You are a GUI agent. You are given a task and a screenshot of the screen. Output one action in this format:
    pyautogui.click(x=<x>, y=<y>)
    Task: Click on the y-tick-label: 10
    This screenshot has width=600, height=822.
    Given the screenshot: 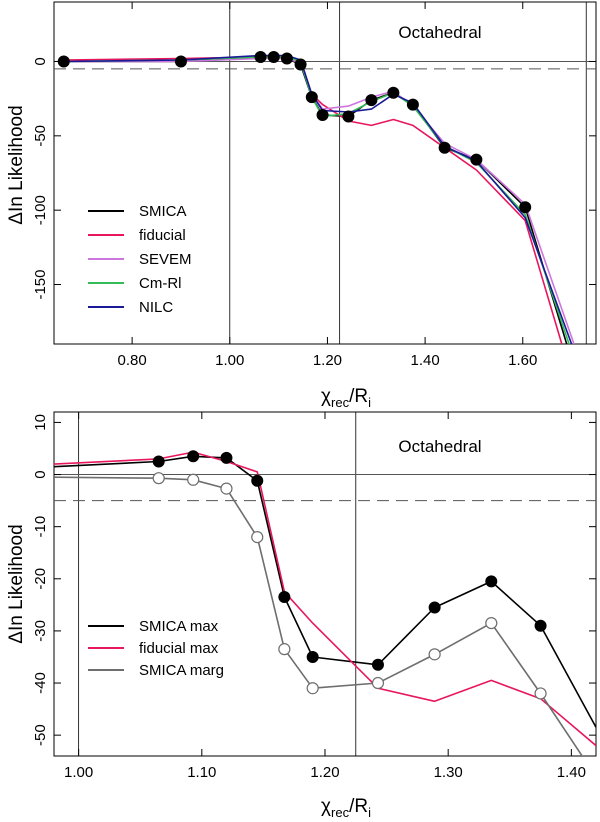 What is the action you would take?
    pyautogui.click(x=40, y=422)
    